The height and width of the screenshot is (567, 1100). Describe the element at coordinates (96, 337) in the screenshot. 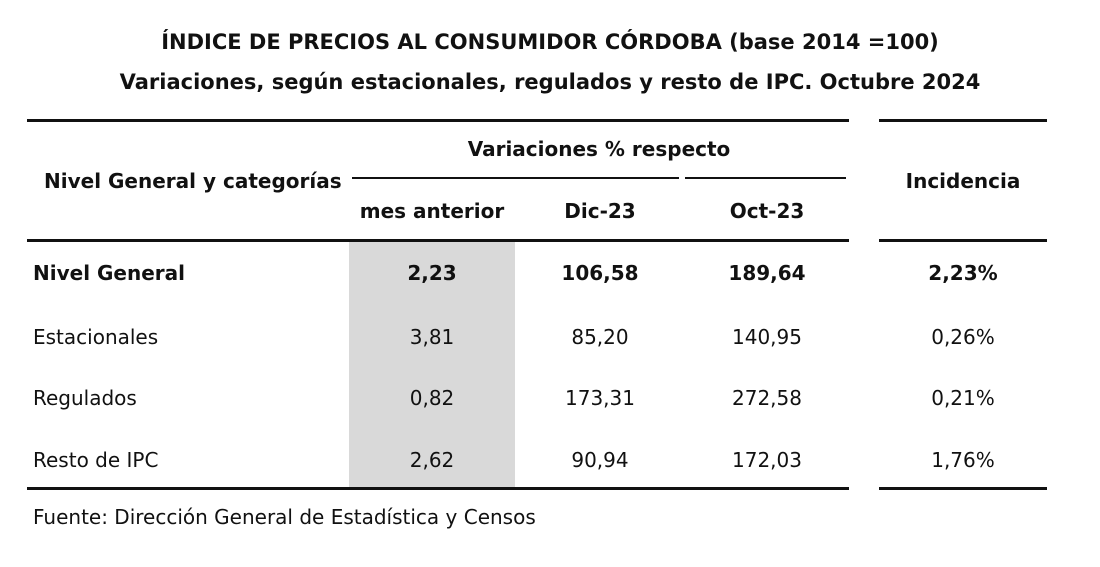

I see `row-label-estacionales: Estacionales` at that location.